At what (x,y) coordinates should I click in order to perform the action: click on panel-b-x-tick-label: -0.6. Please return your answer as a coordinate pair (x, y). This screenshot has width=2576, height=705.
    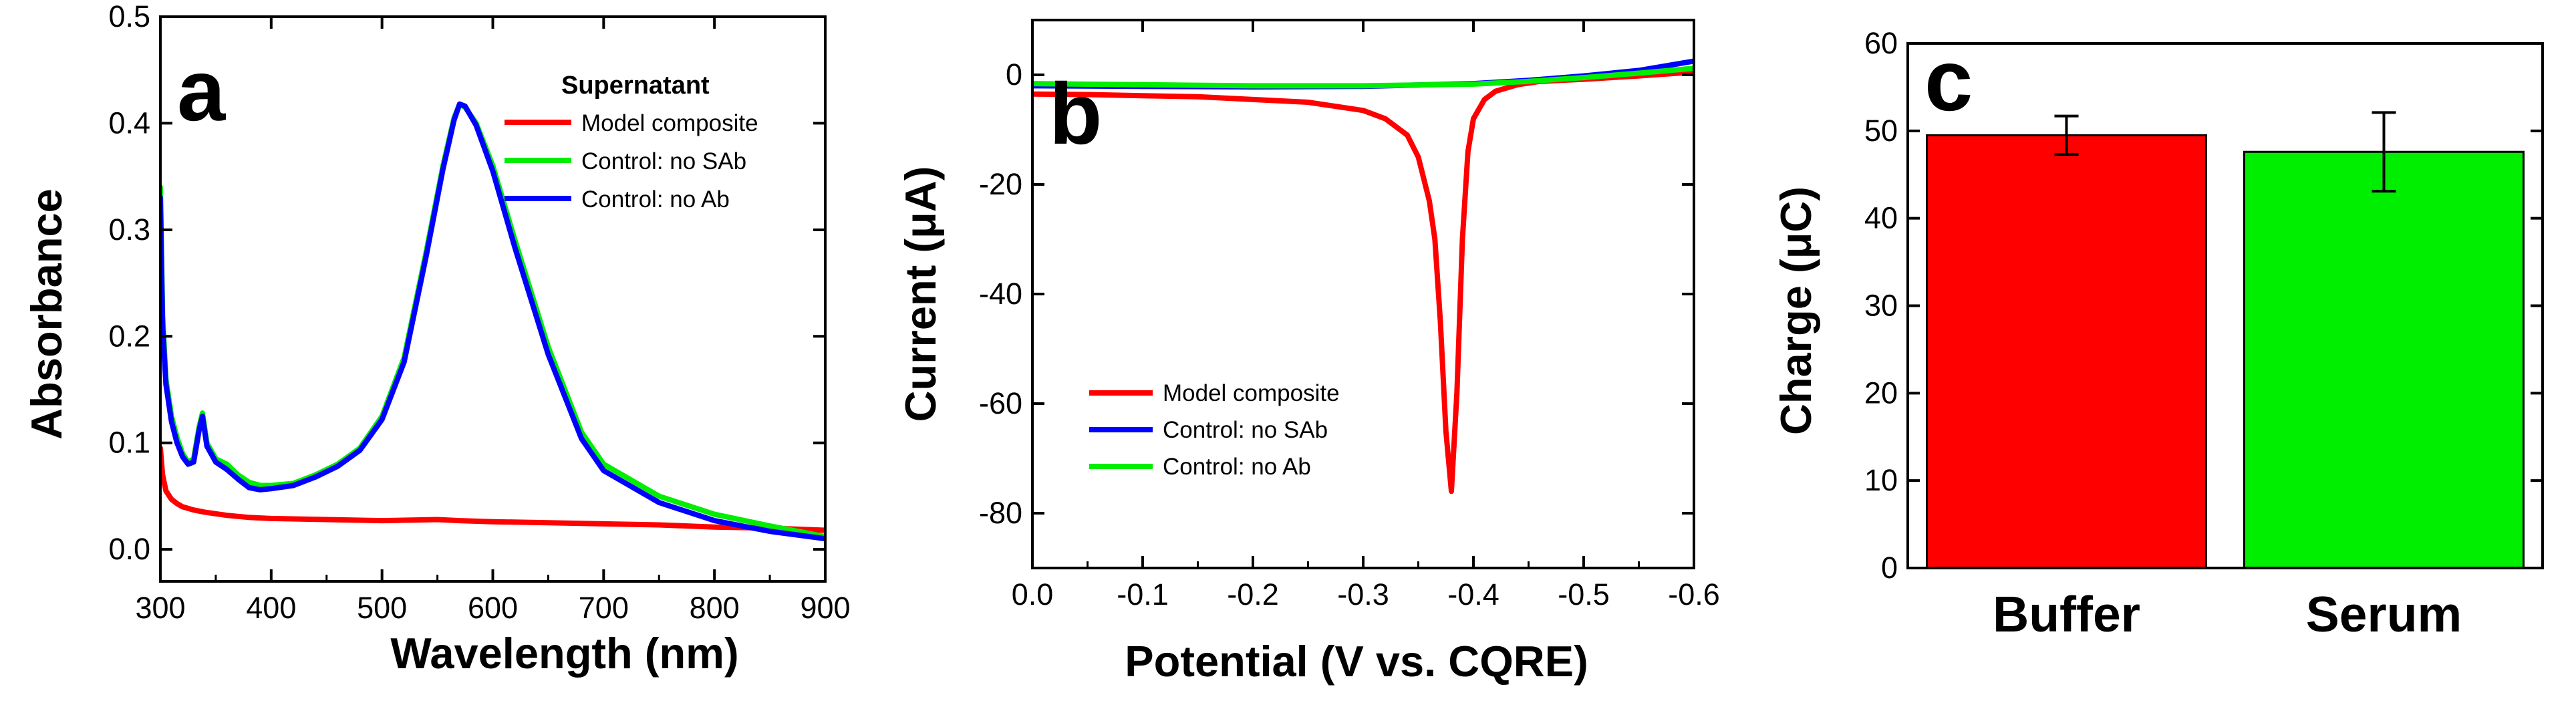
    Looking at the image, I should click on (1694, 594).